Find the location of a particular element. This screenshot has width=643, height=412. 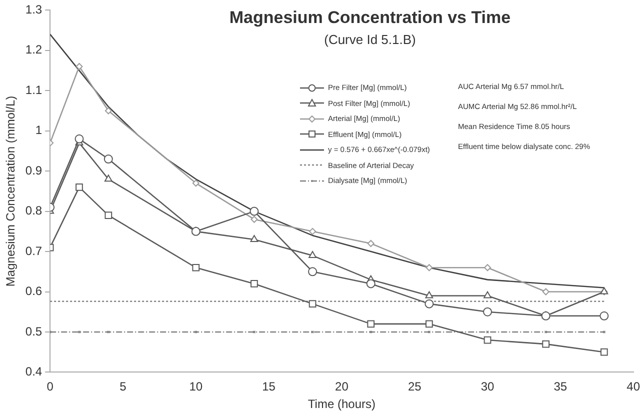

y-tick-label: 1 is located at coordinates (38, 130).